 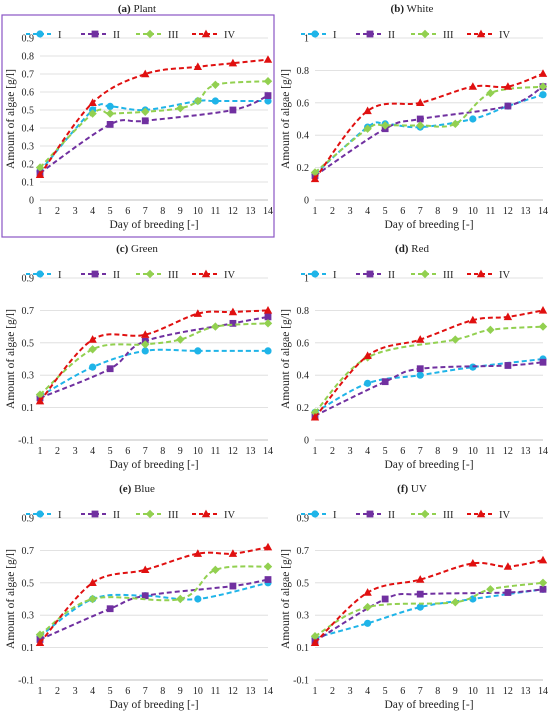 What do you see at coordinates (306, 39) in the screenshot?
I see `y-tick-label: 1` at bounding box center [306, 39].